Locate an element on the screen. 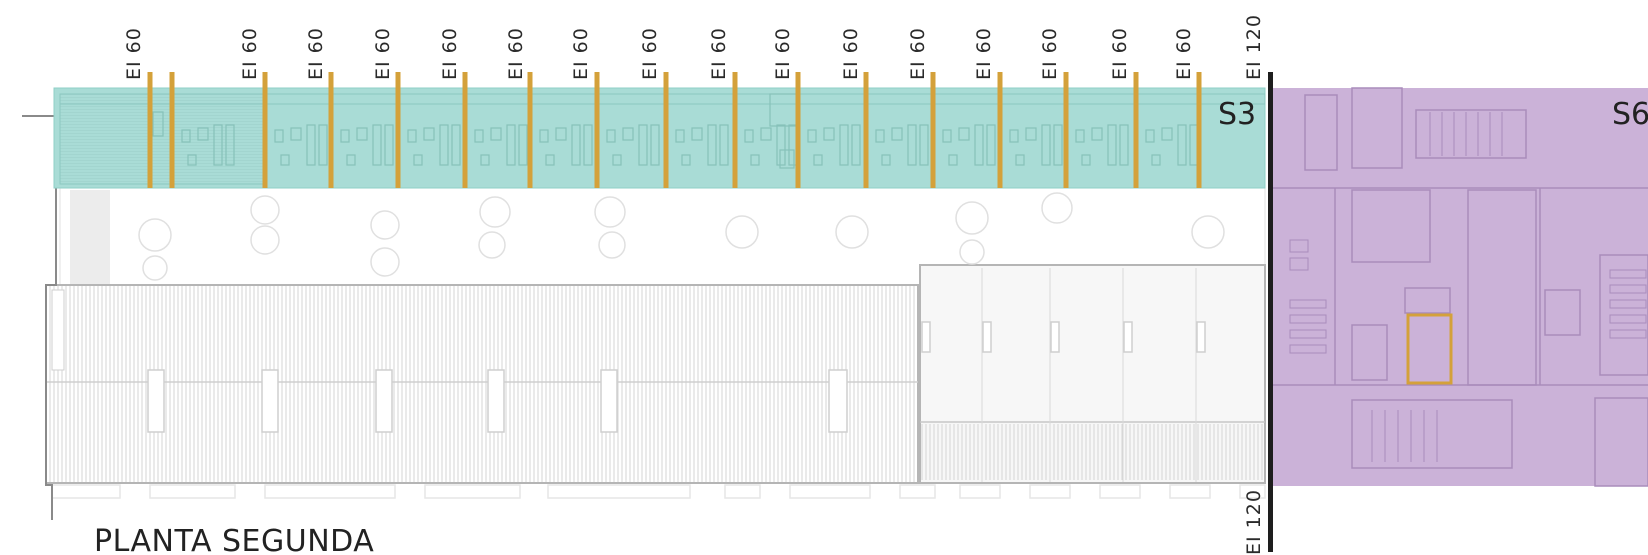 The width and height of the screenshot is (1648, 555). boundary-rating-top: EI 120 is located at coordinates (1254, 47).